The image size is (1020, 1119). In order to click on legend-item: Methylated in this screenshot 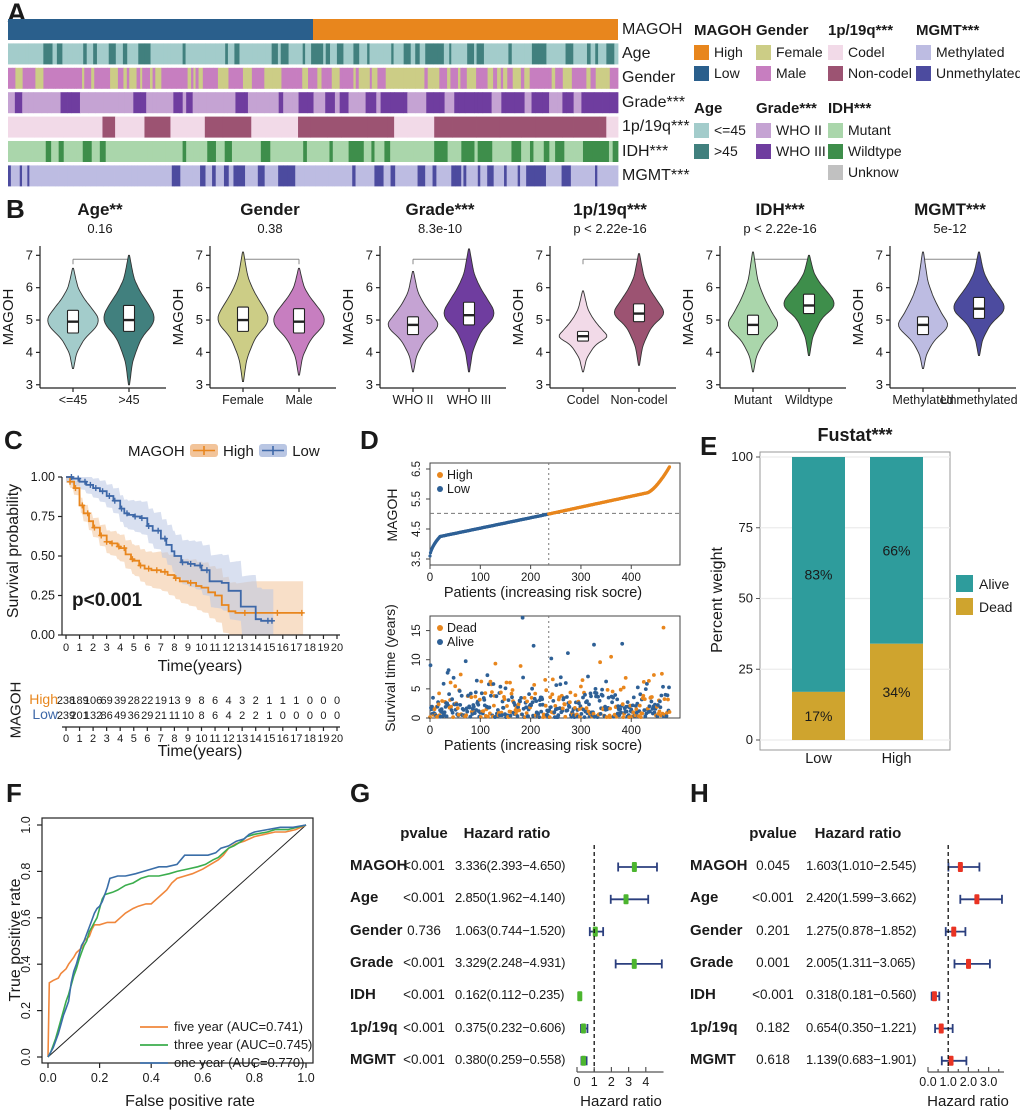, I will do `click(960, 52)`.